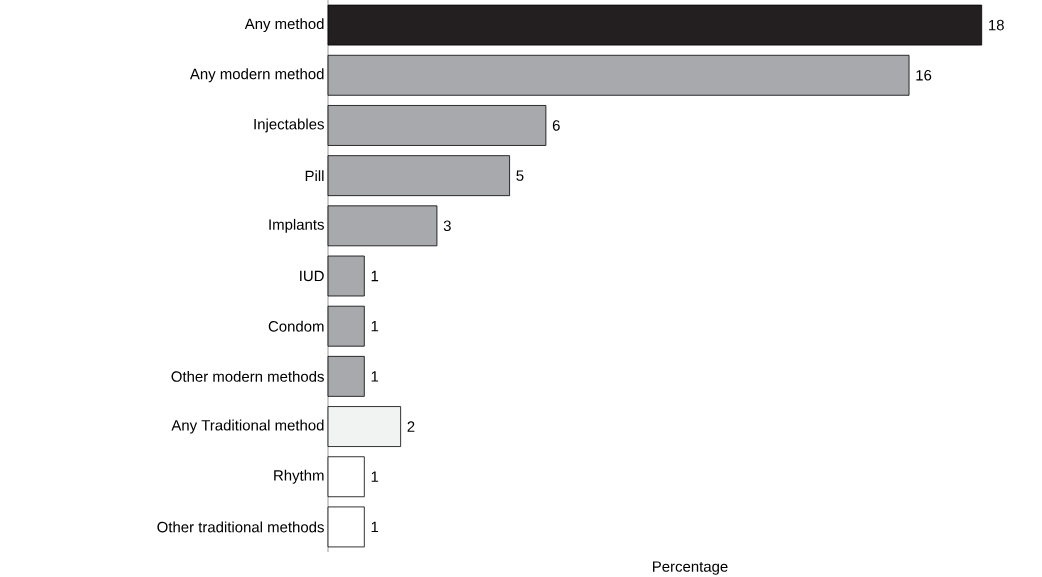 The height and width of the screenshot is (577, 1042). I want to click on y-tick-label: Pill, so click(314, 176).